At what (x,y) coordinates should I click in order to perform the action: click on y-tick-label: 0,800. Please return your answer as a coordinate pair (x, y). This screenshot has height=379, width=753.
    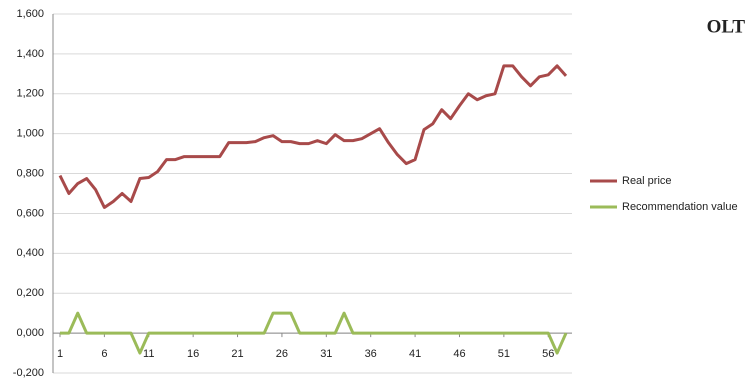
    Looking at the image, I should click on (30, 173).